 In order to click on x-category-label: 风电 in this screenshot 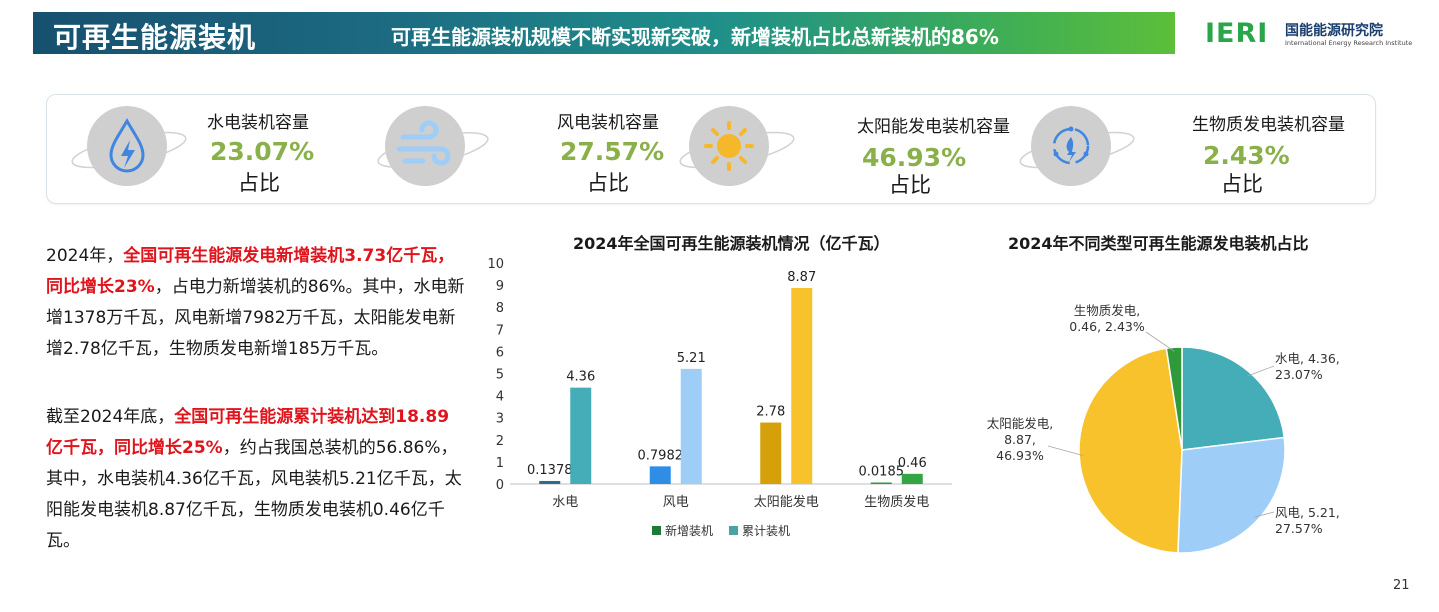, I will do `click(676, 502)`.